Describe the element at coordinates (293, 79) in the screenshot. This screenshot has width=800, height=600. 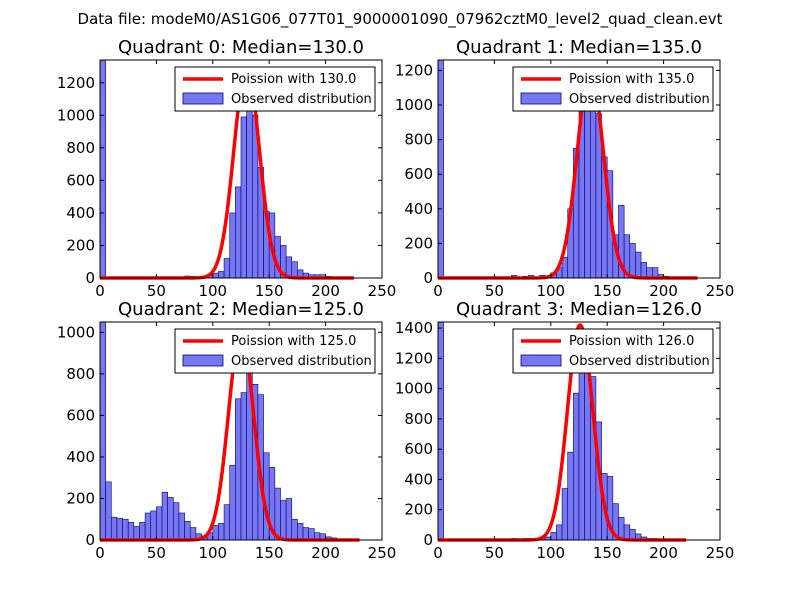
I see `legend-poisson-label: Poission with 130.0` at that location.